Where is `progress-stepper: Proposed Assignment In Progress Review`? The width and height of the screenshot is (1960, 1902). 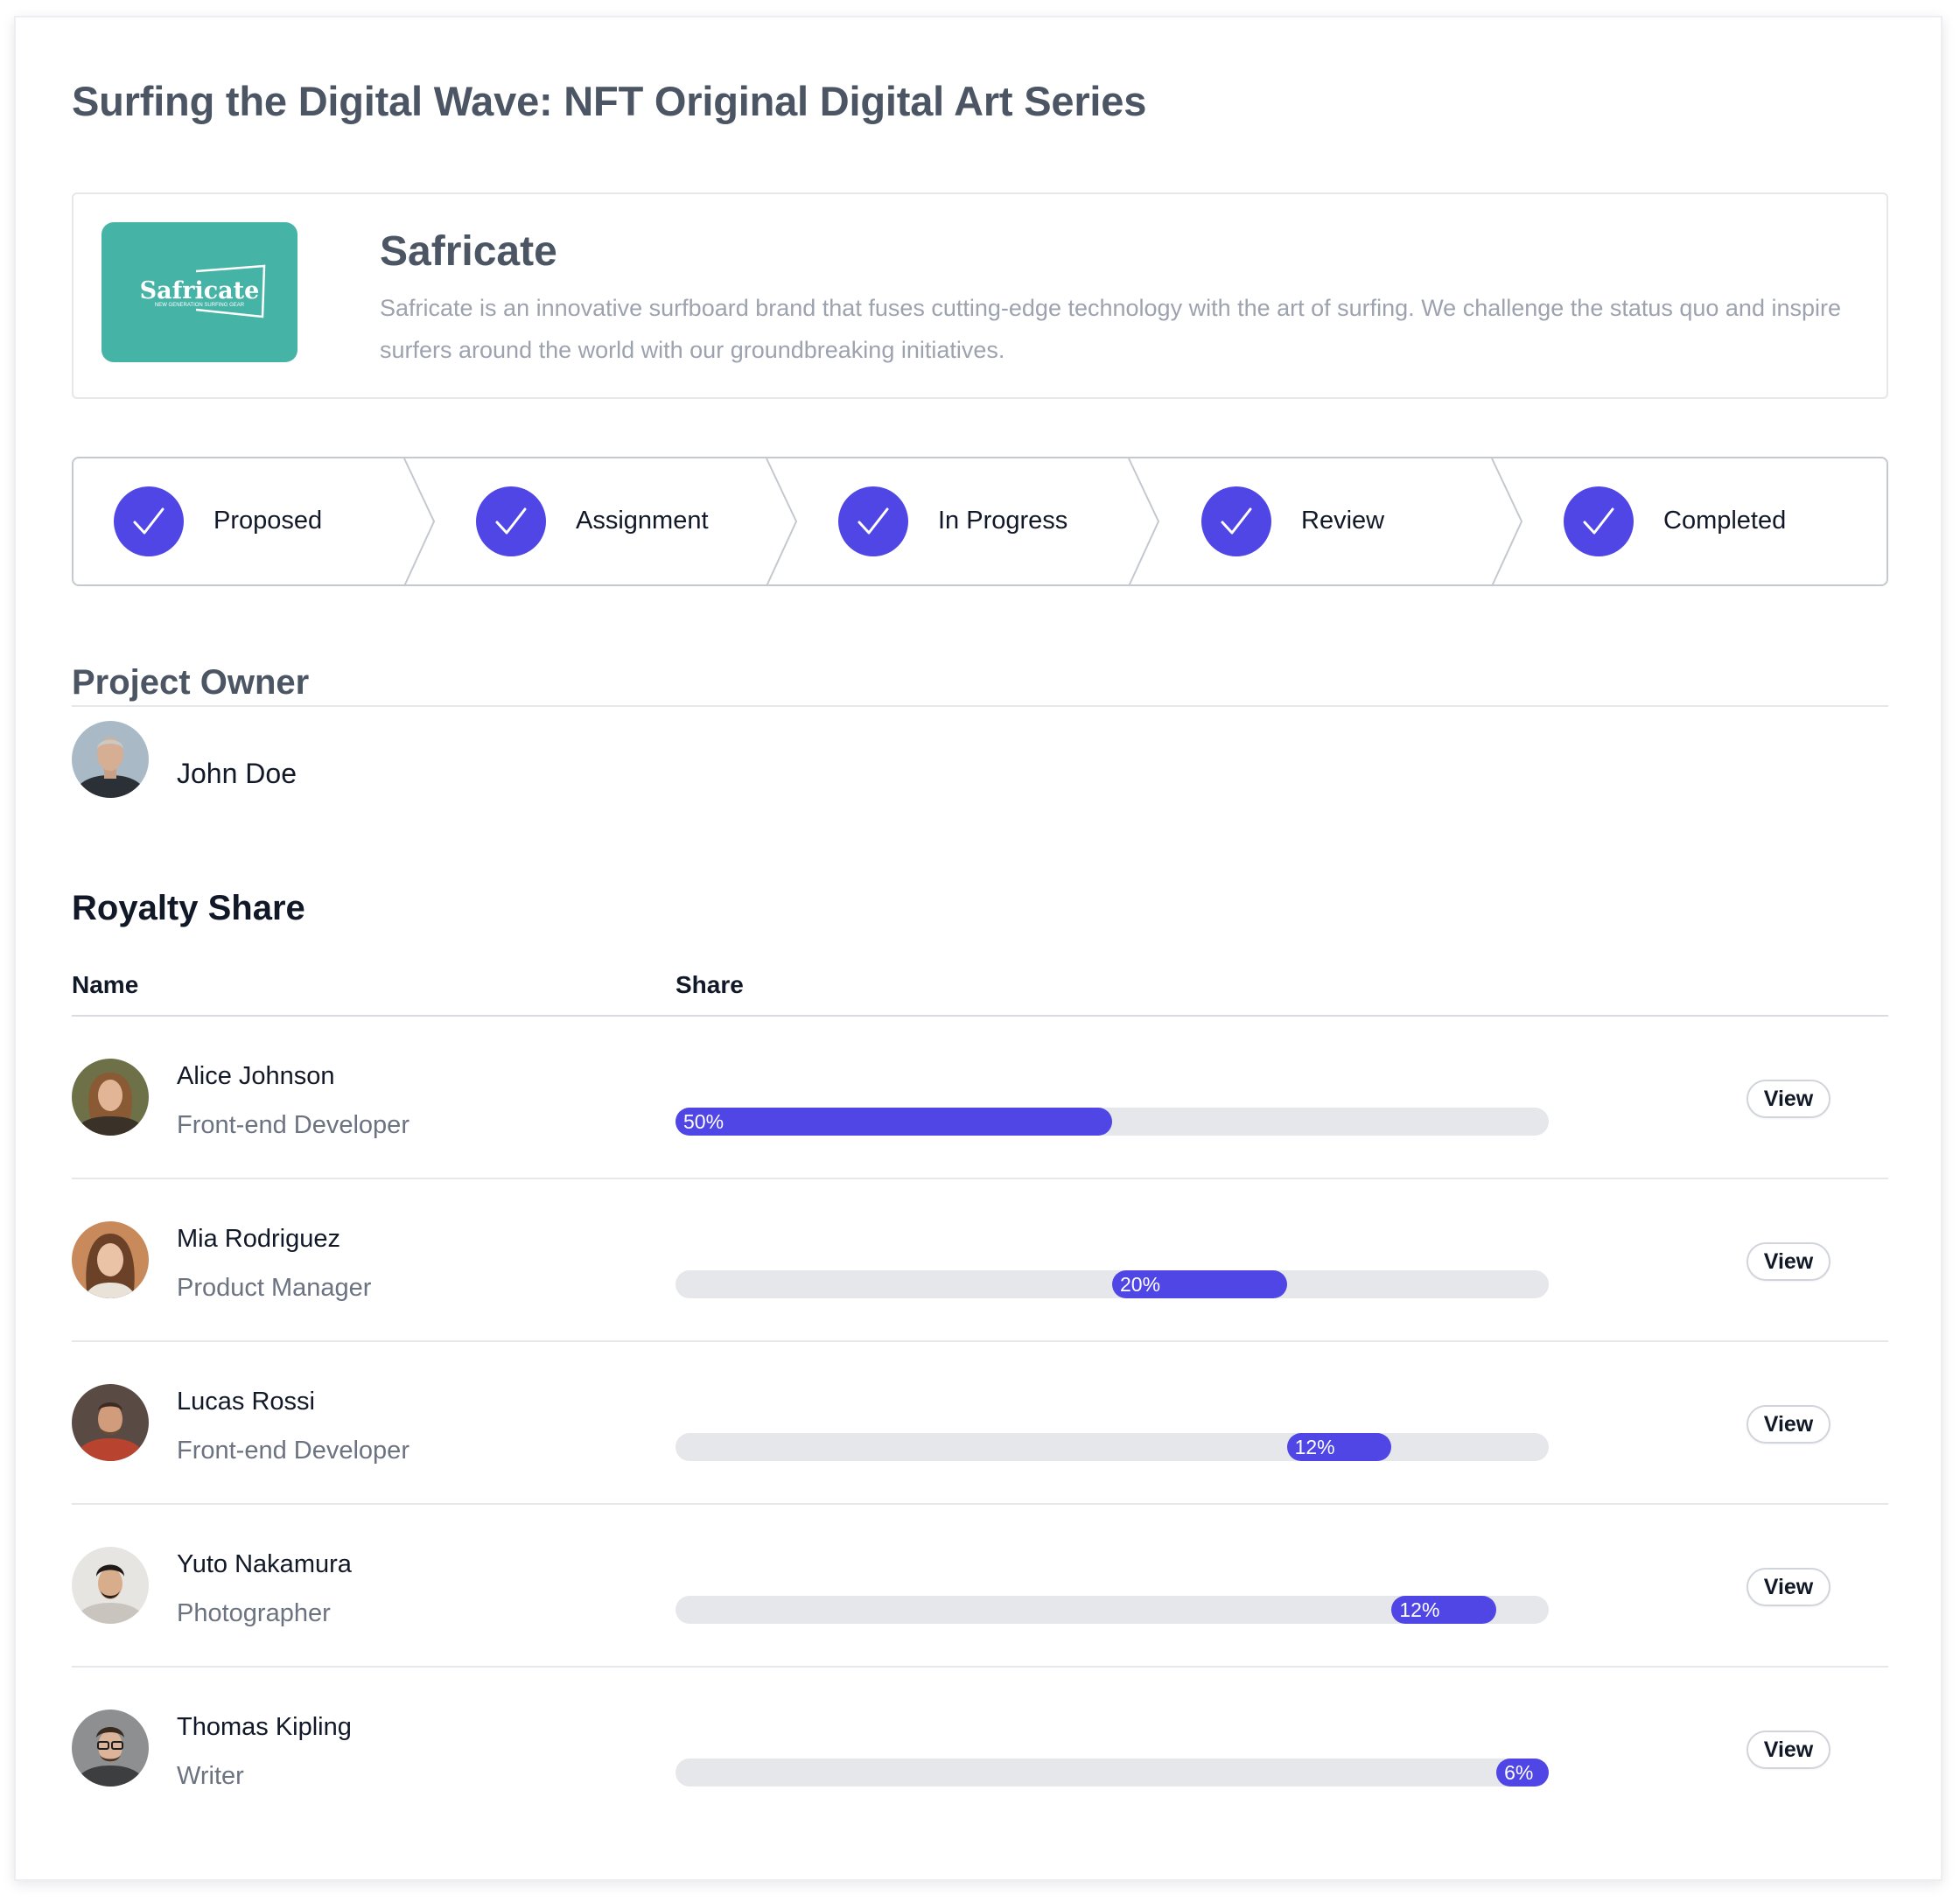 progress-stepper: Proposed Assignment In Progress Review is located at coordinates (980, 522).